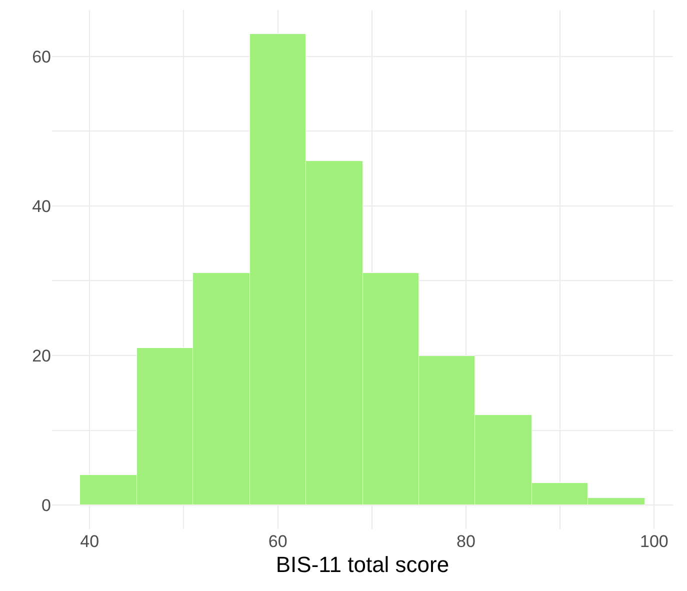 This screenshot has width=687, height=591. I want to click on x-tick-label: 40, so click(90, 541).